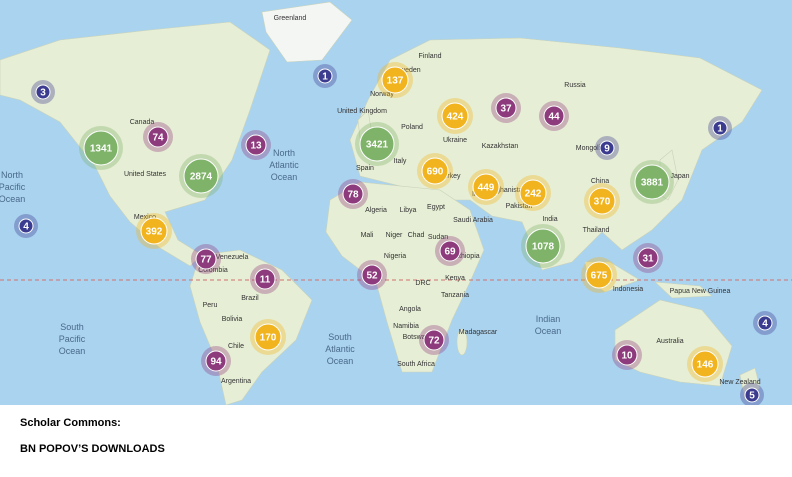 This screenshot has height=477, width=792. I want to click on cluster-count: 1341, so click(101, 149).